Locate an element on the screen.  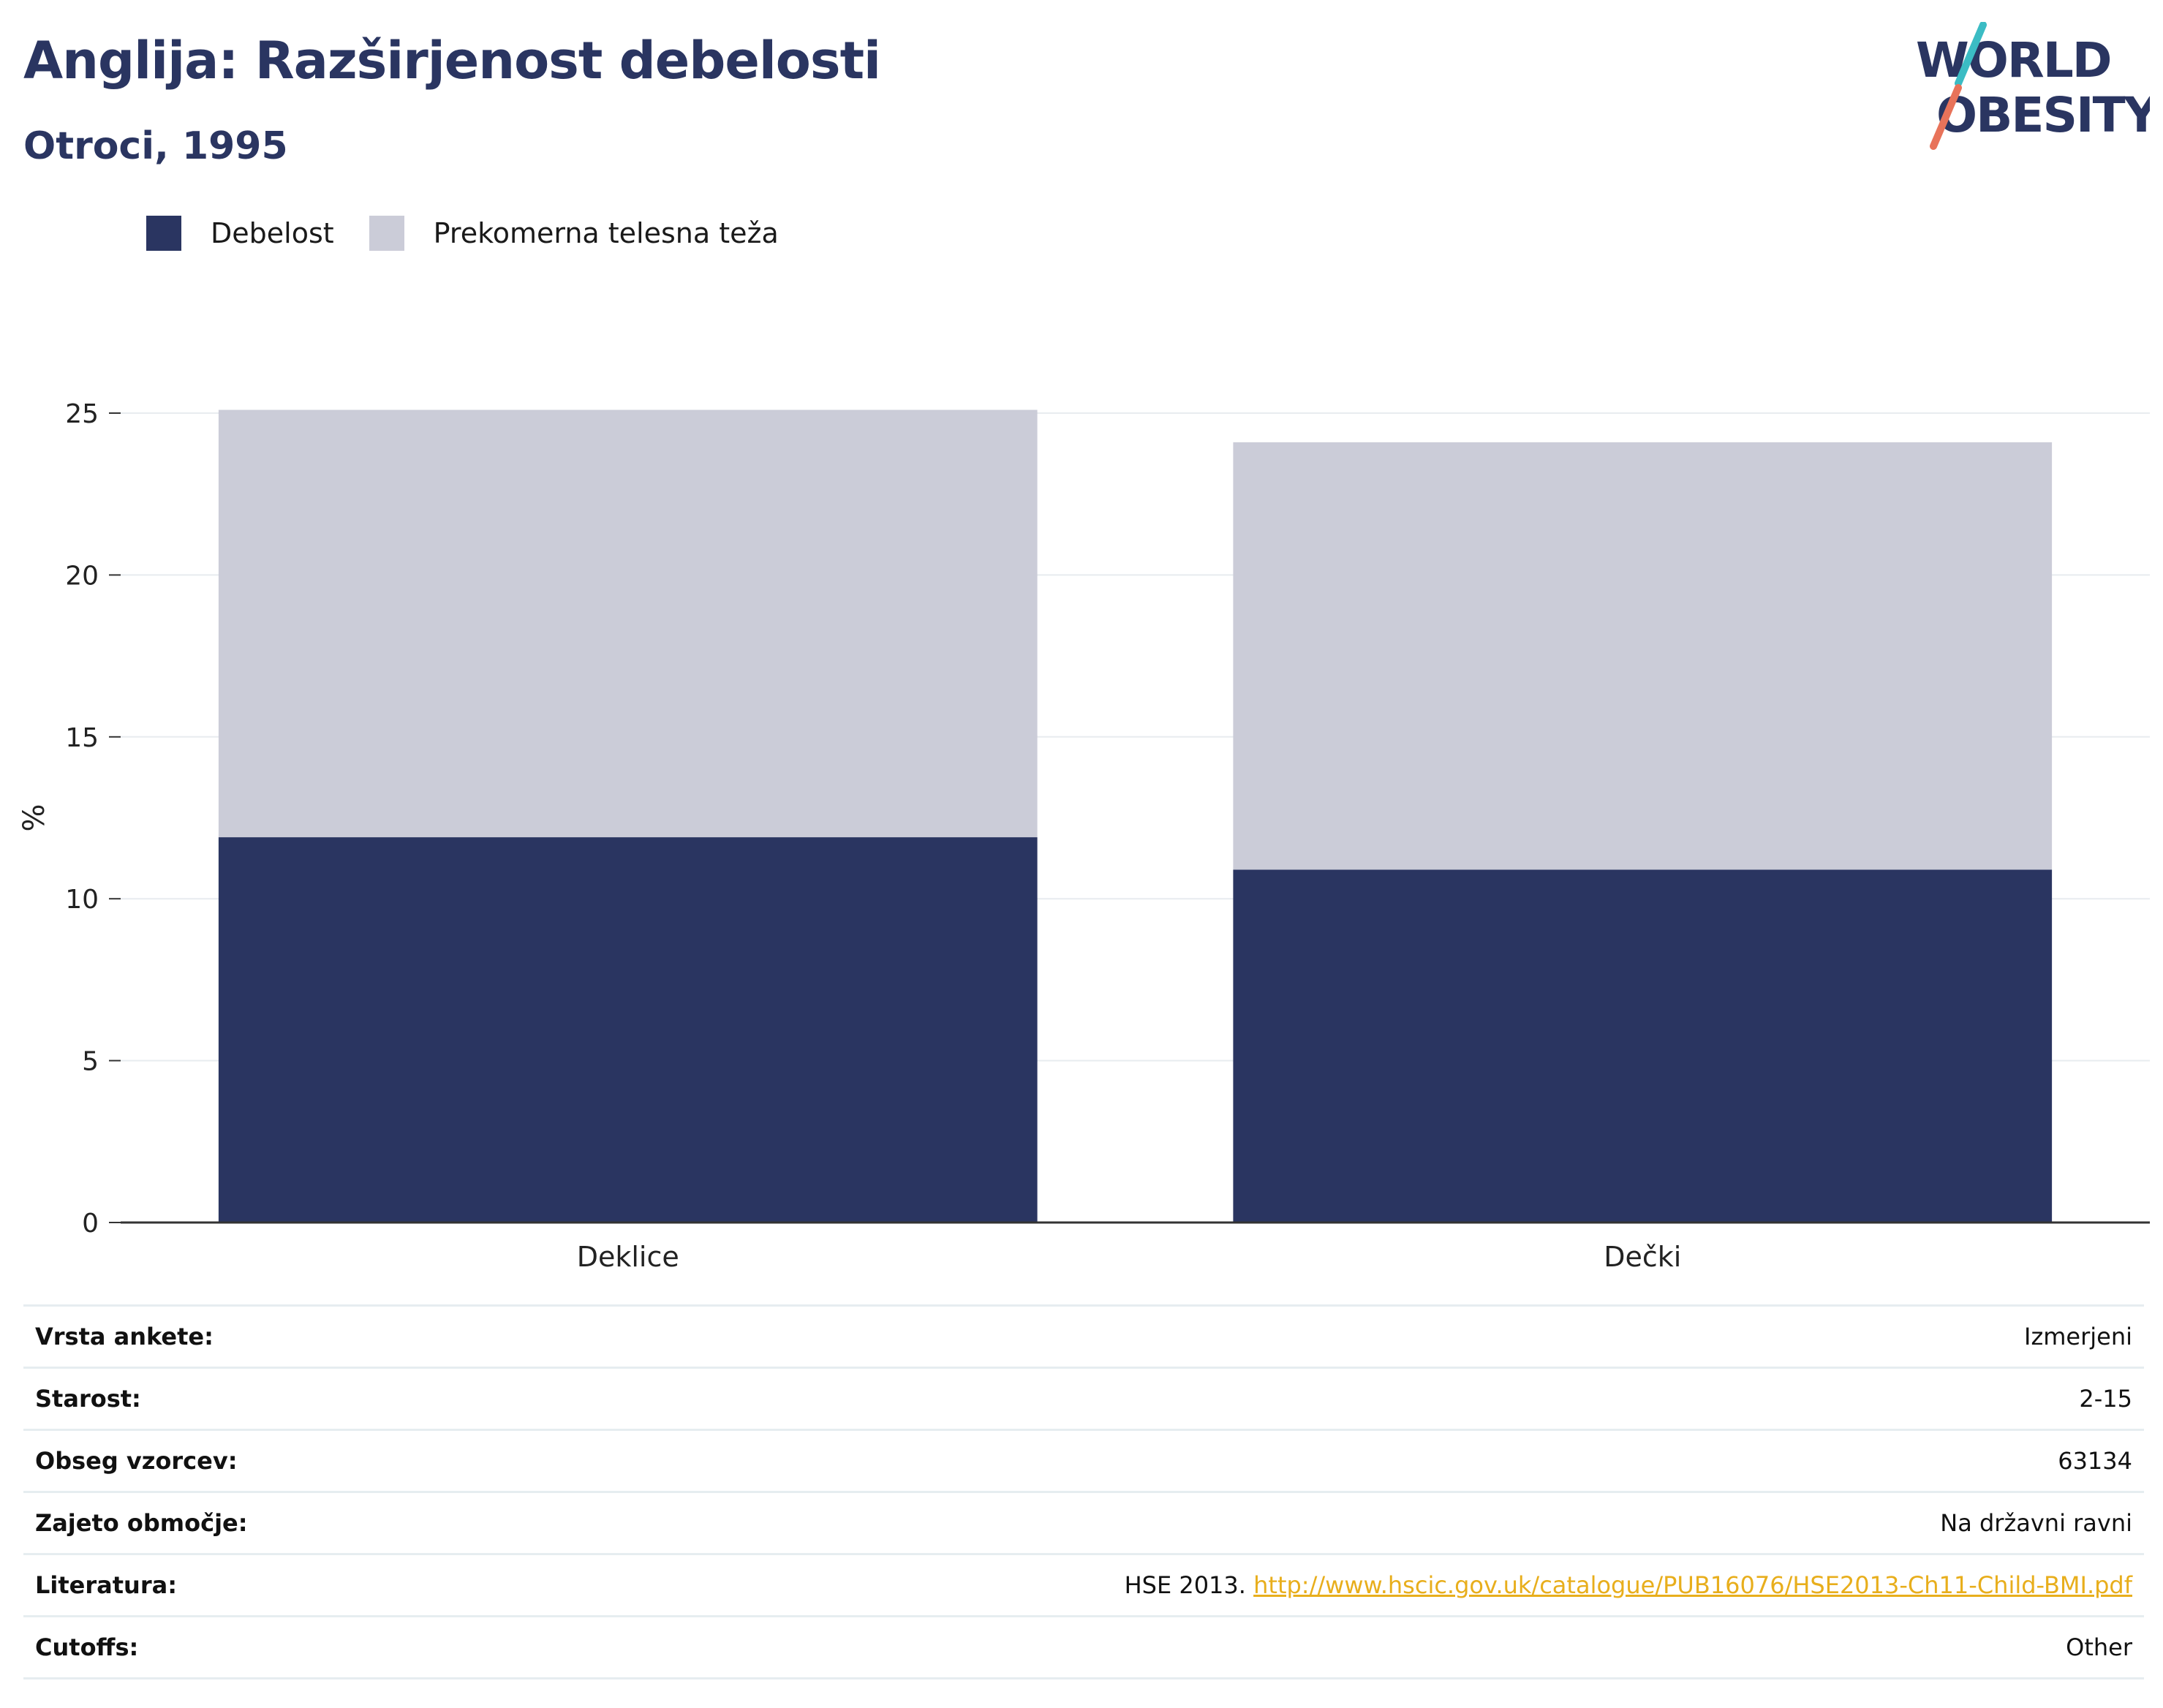
meta-value-text: 63134 is located at coordinates (2095, 1461).